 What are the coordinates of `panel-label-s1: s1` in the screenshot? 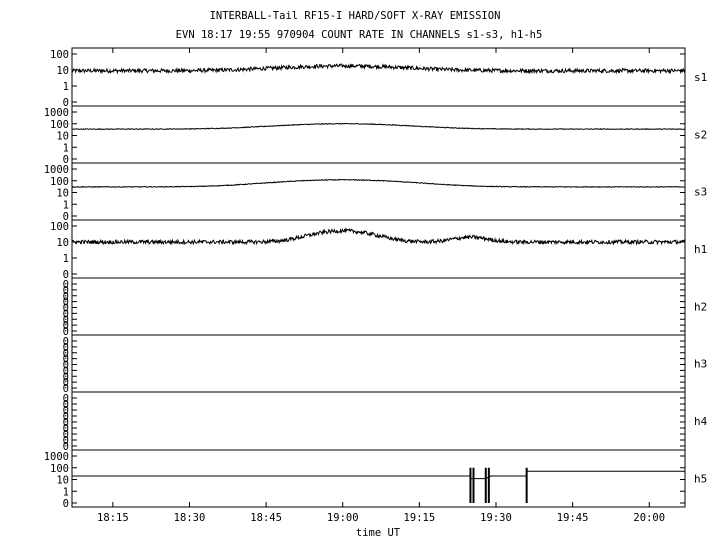 It's located at (700, 77).